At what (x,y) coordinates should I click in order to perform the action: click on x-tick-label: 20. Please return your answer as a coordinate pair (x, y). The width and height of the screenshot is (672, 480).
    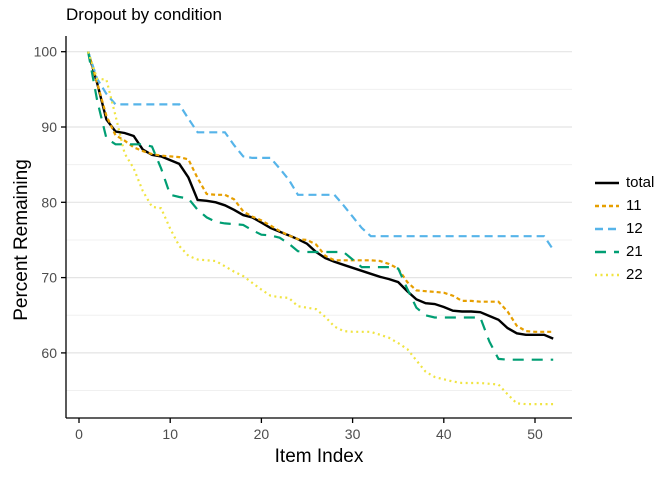
    Looking at the image, I should click on (262, 434).